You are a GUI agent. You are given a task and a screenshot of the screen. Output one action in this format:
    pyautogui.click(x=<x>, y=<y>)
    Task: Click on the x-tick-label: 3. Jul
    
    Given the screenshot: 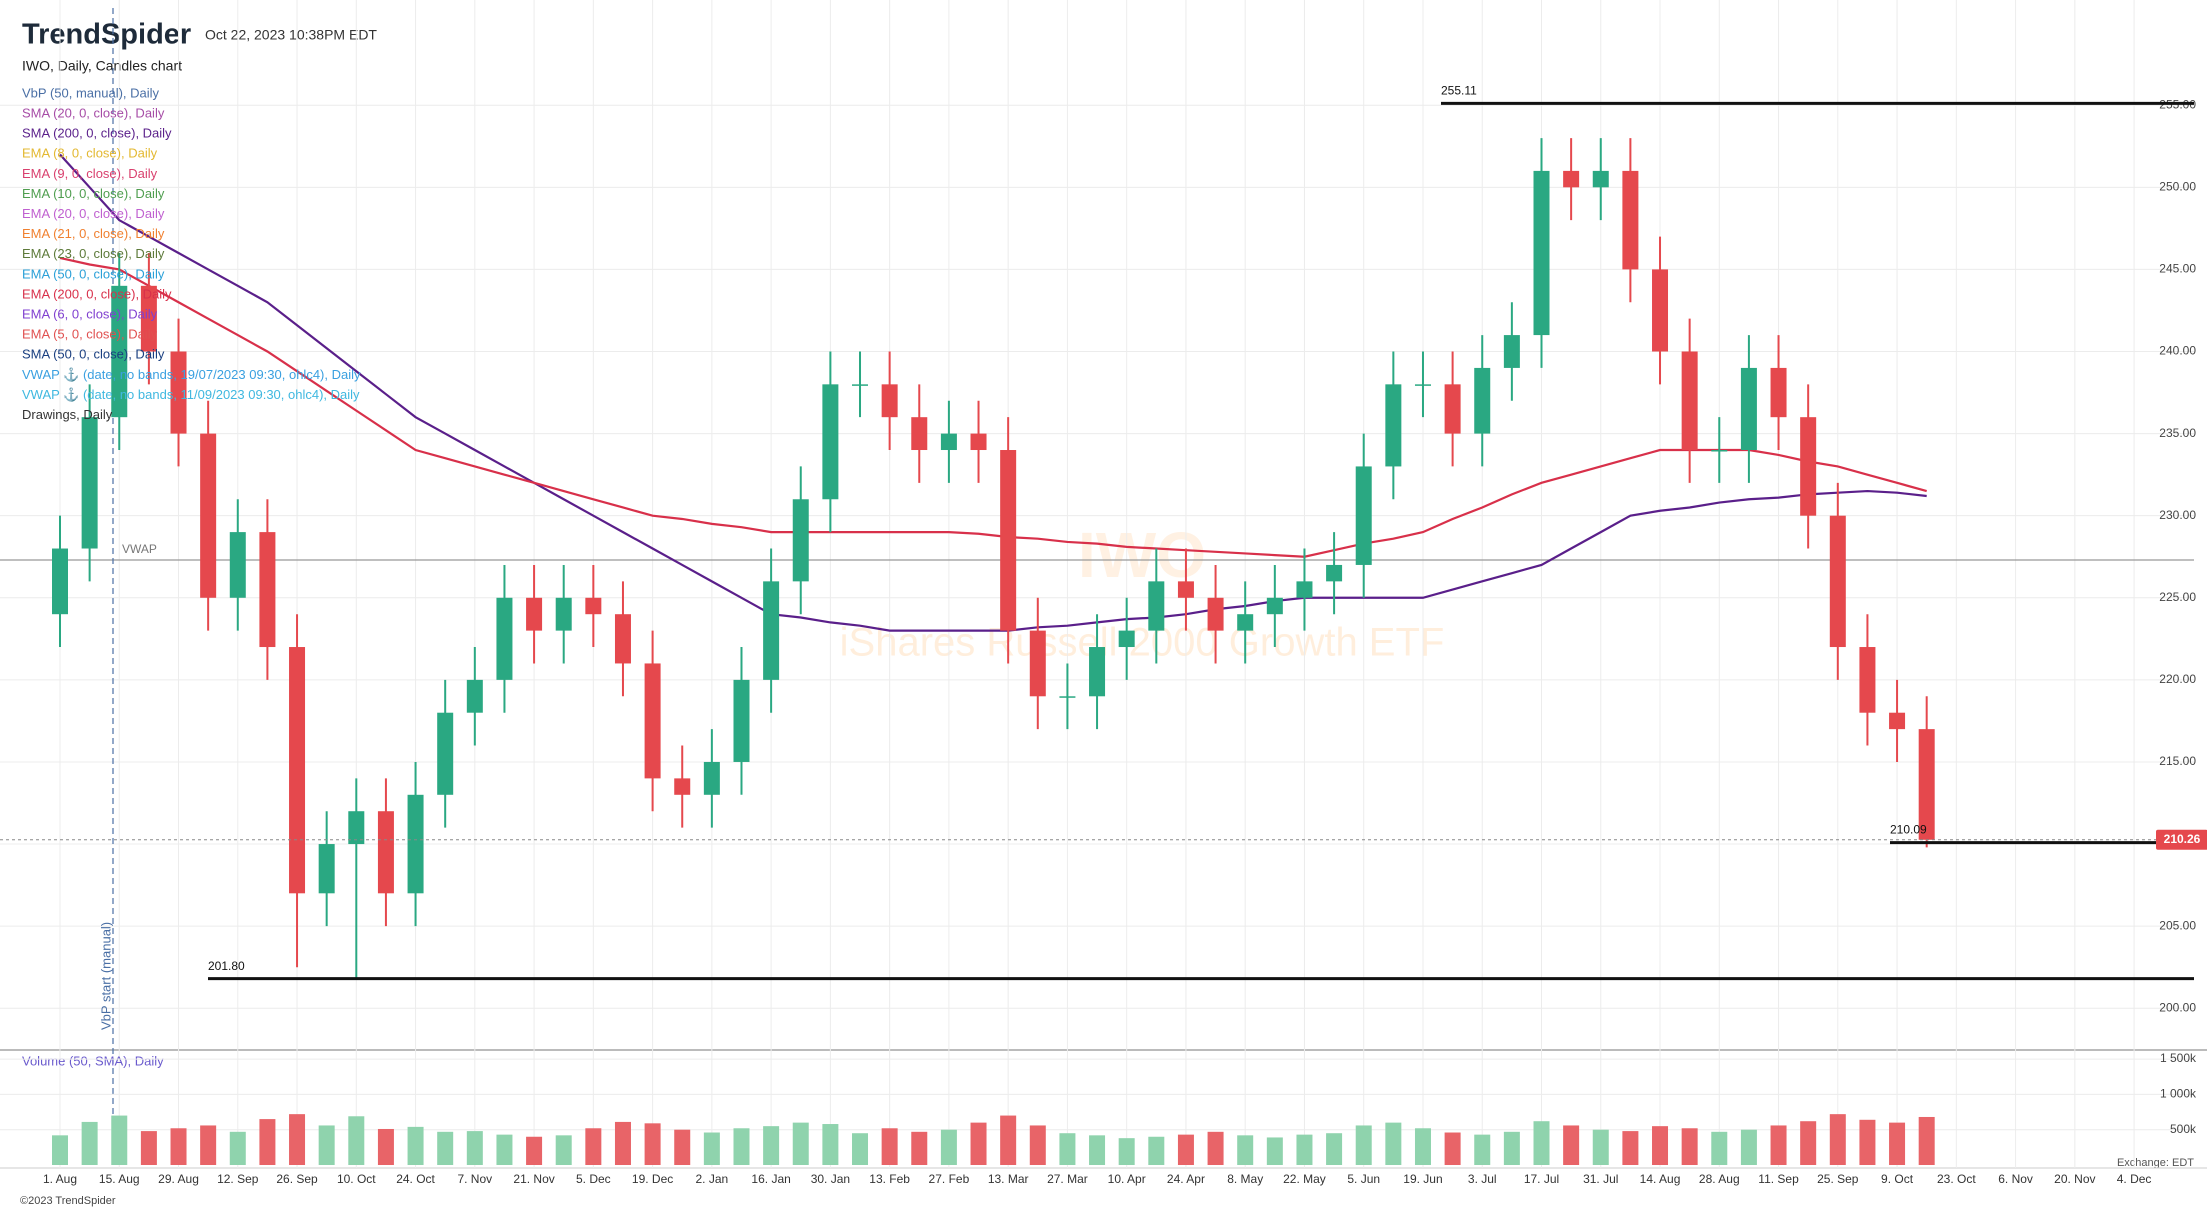 What is the action you would take?
    pyautogui.click(x=1482, y=1179)
    